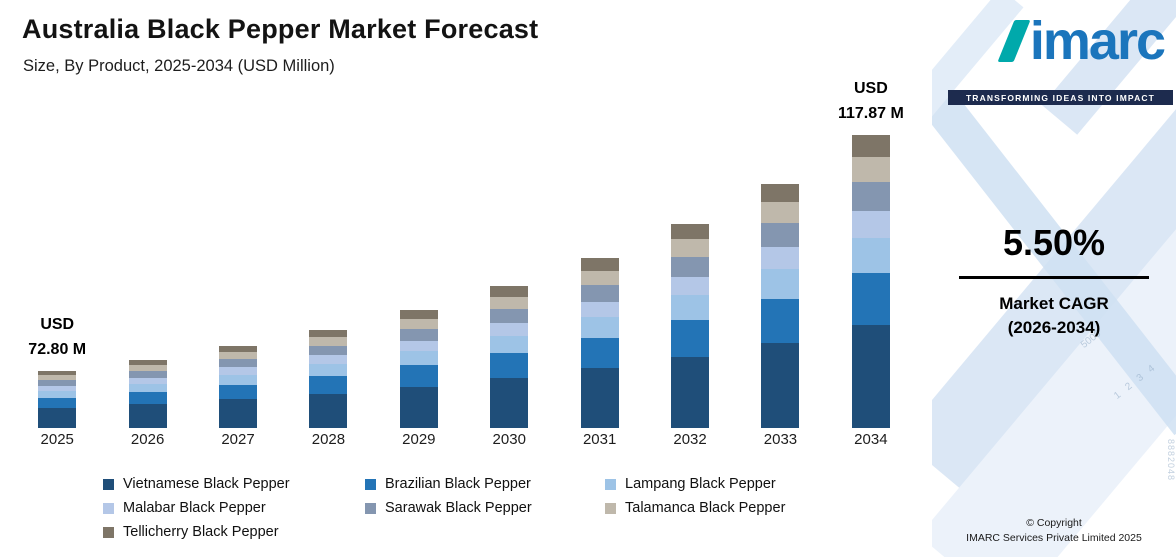 The width and height of the screenshot is (1176, 557). What do you see at coordinates (870, 113) in the screenshot?
I see `annotation-value: 117.87 M` at bounding box center [870, 113].